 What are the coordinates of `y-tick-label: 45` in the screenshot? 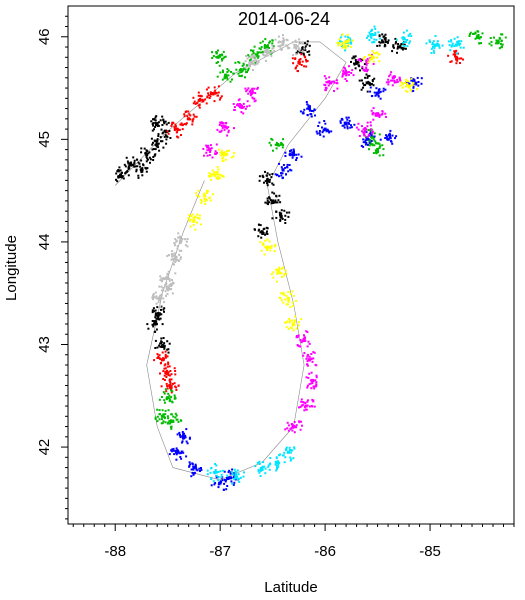 It's located at (44, 139).